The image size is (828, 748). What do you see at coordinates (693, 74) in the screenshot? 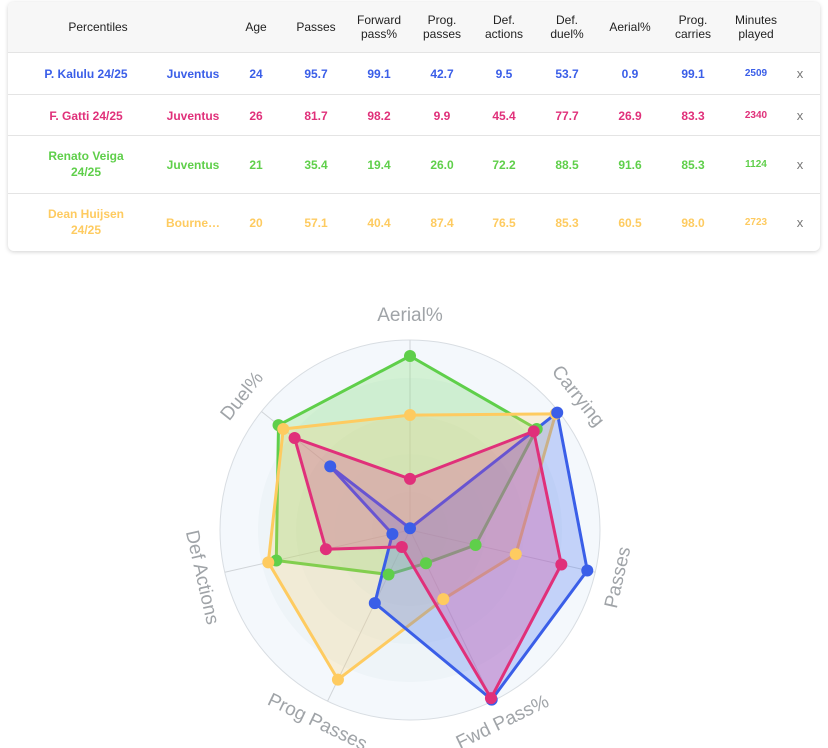
I see `prog-carries-cell: 99.1` at bounding box center [693, 74].